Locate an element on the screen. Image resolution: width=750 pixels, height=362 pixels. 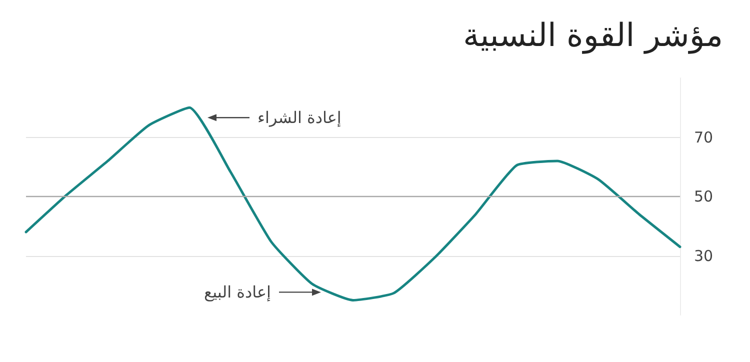
chart-title: مؤشر القوة النسبية is located at coordinates (593, 35).